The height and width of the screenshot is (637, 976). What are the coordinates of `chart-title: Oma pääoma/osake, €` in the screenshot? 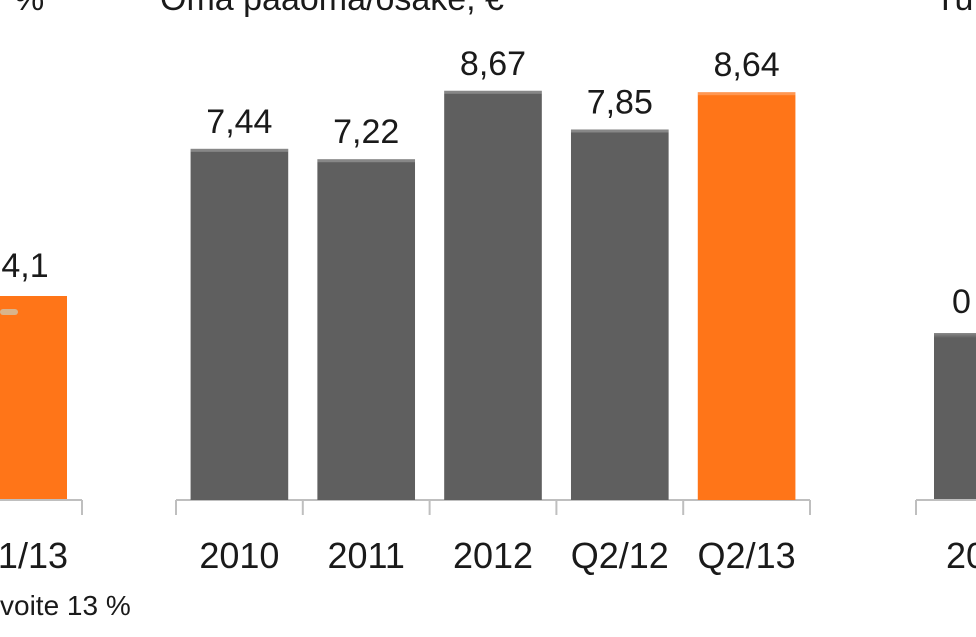 It's located at (332, 9).